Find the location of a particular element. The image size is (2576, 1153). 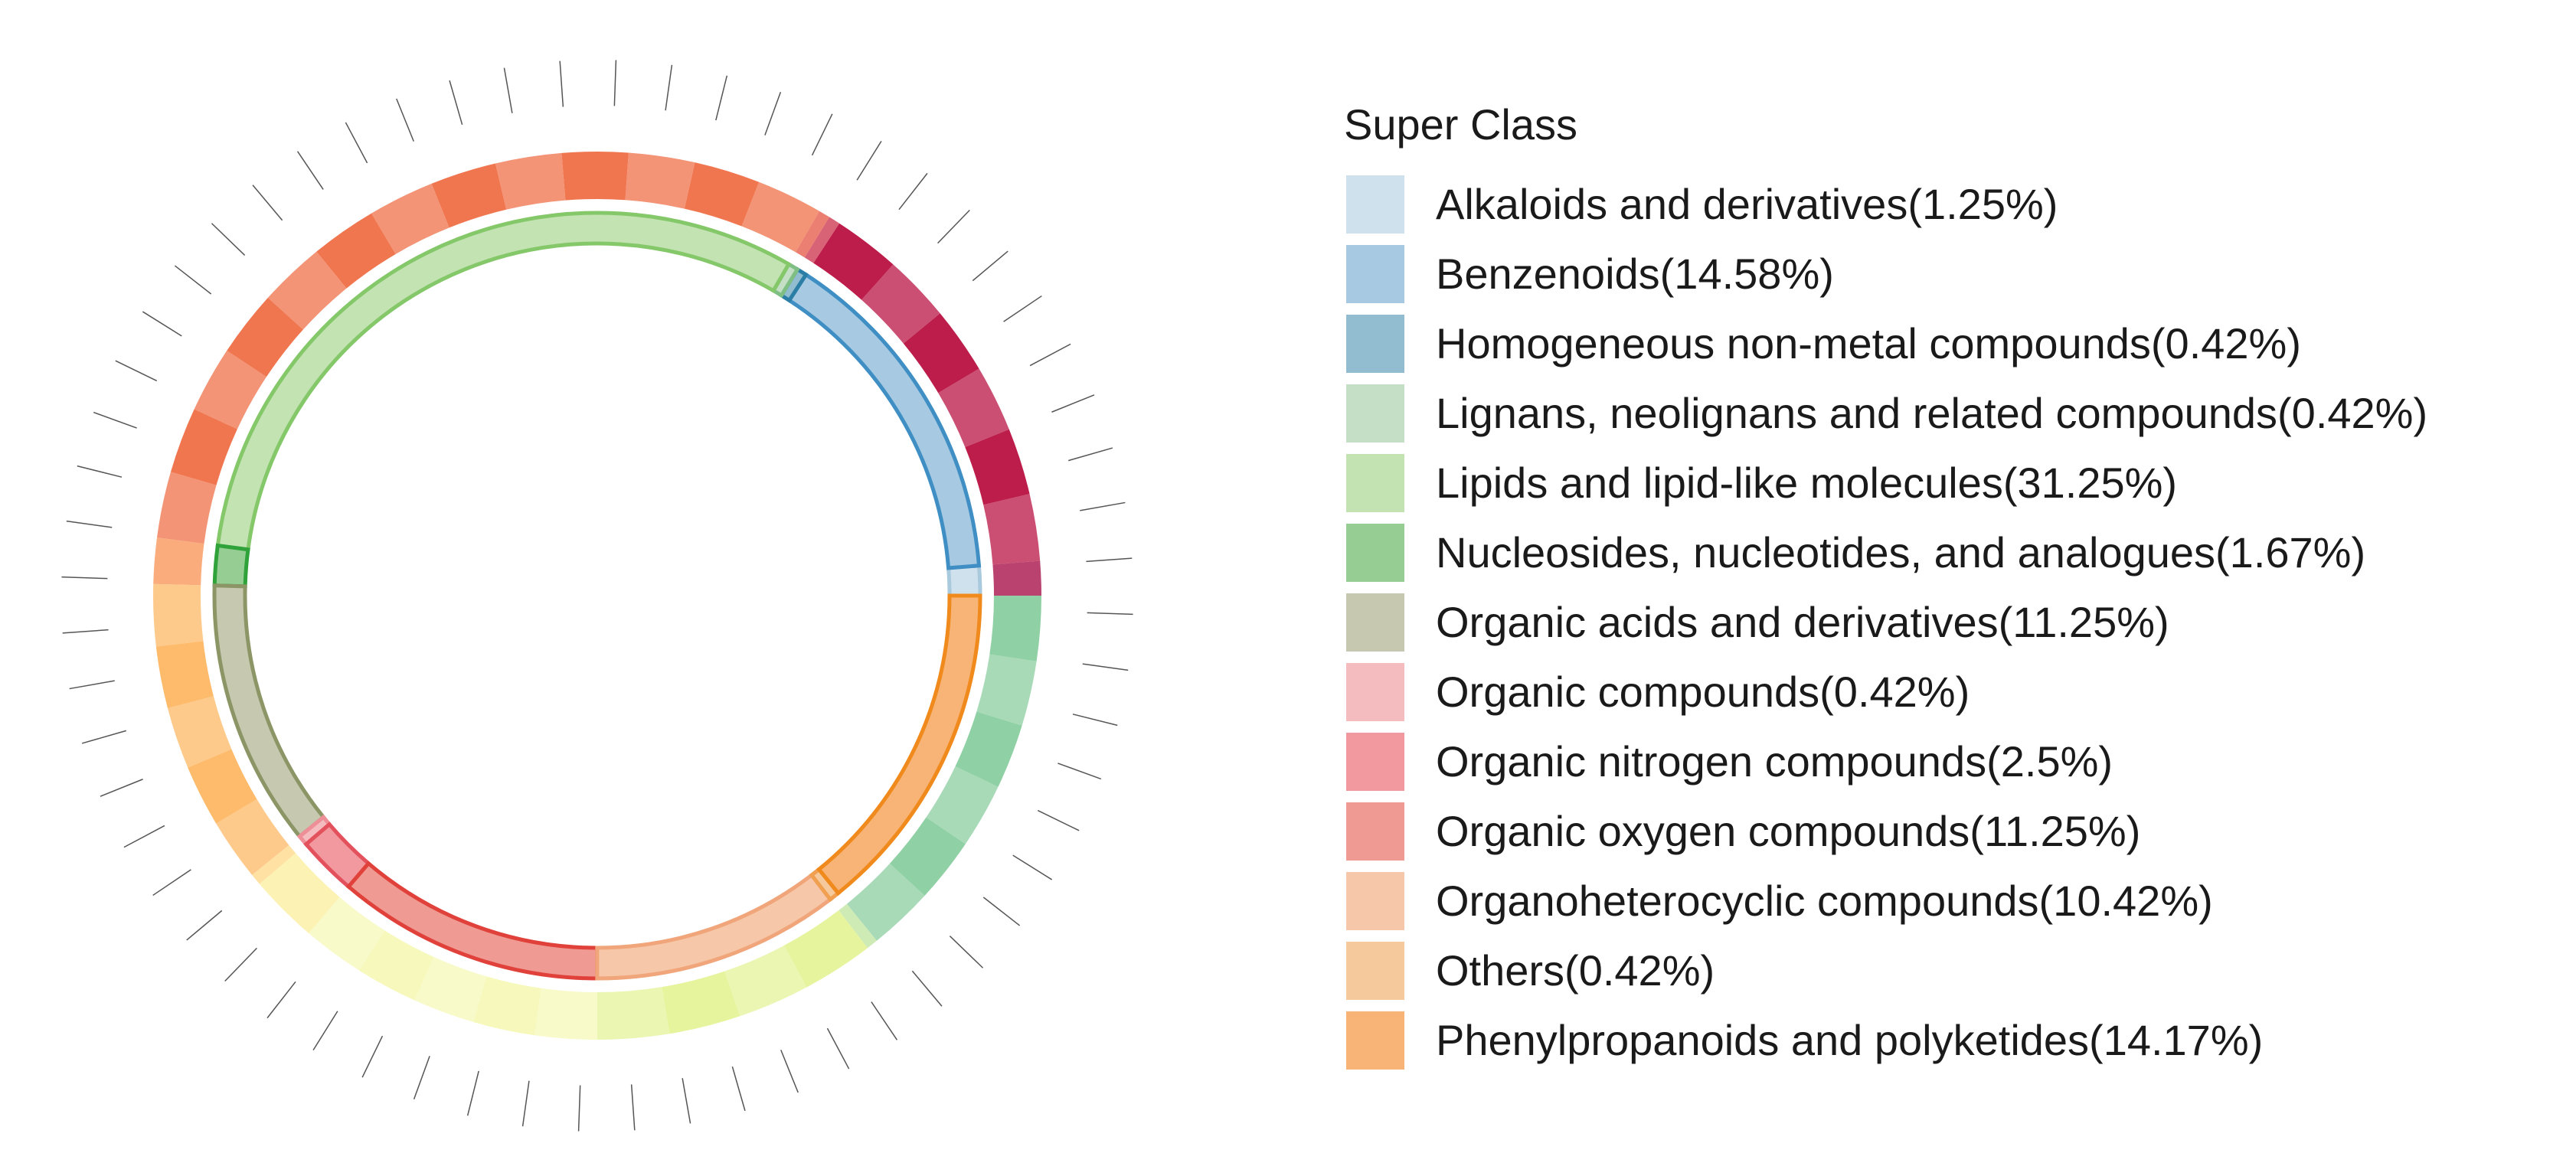

legend-item: Organic nitrogen compounds(2.5%) is located at coordinates (1885, 761).